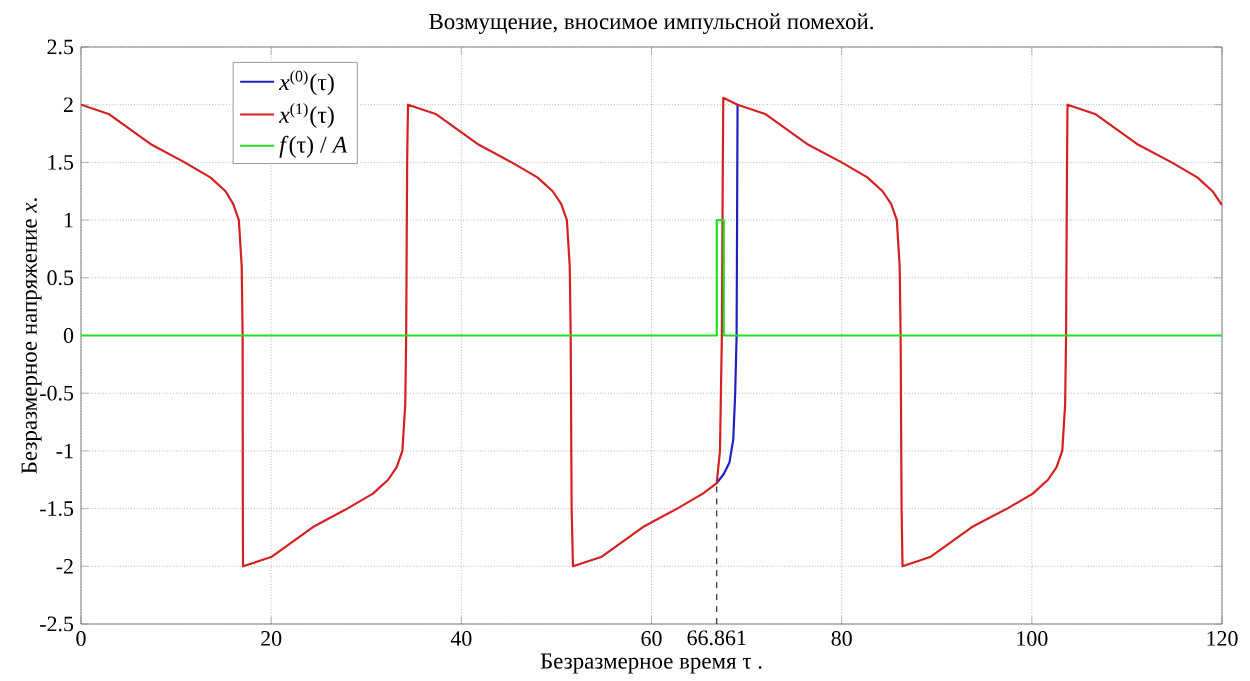 Image resolution: width=1250 pixels, height=681 pixels. What do you see at coordinates (271, 638) in the screenshot?
I see `x-tick-label: 20` at bounding box center [271, 638].